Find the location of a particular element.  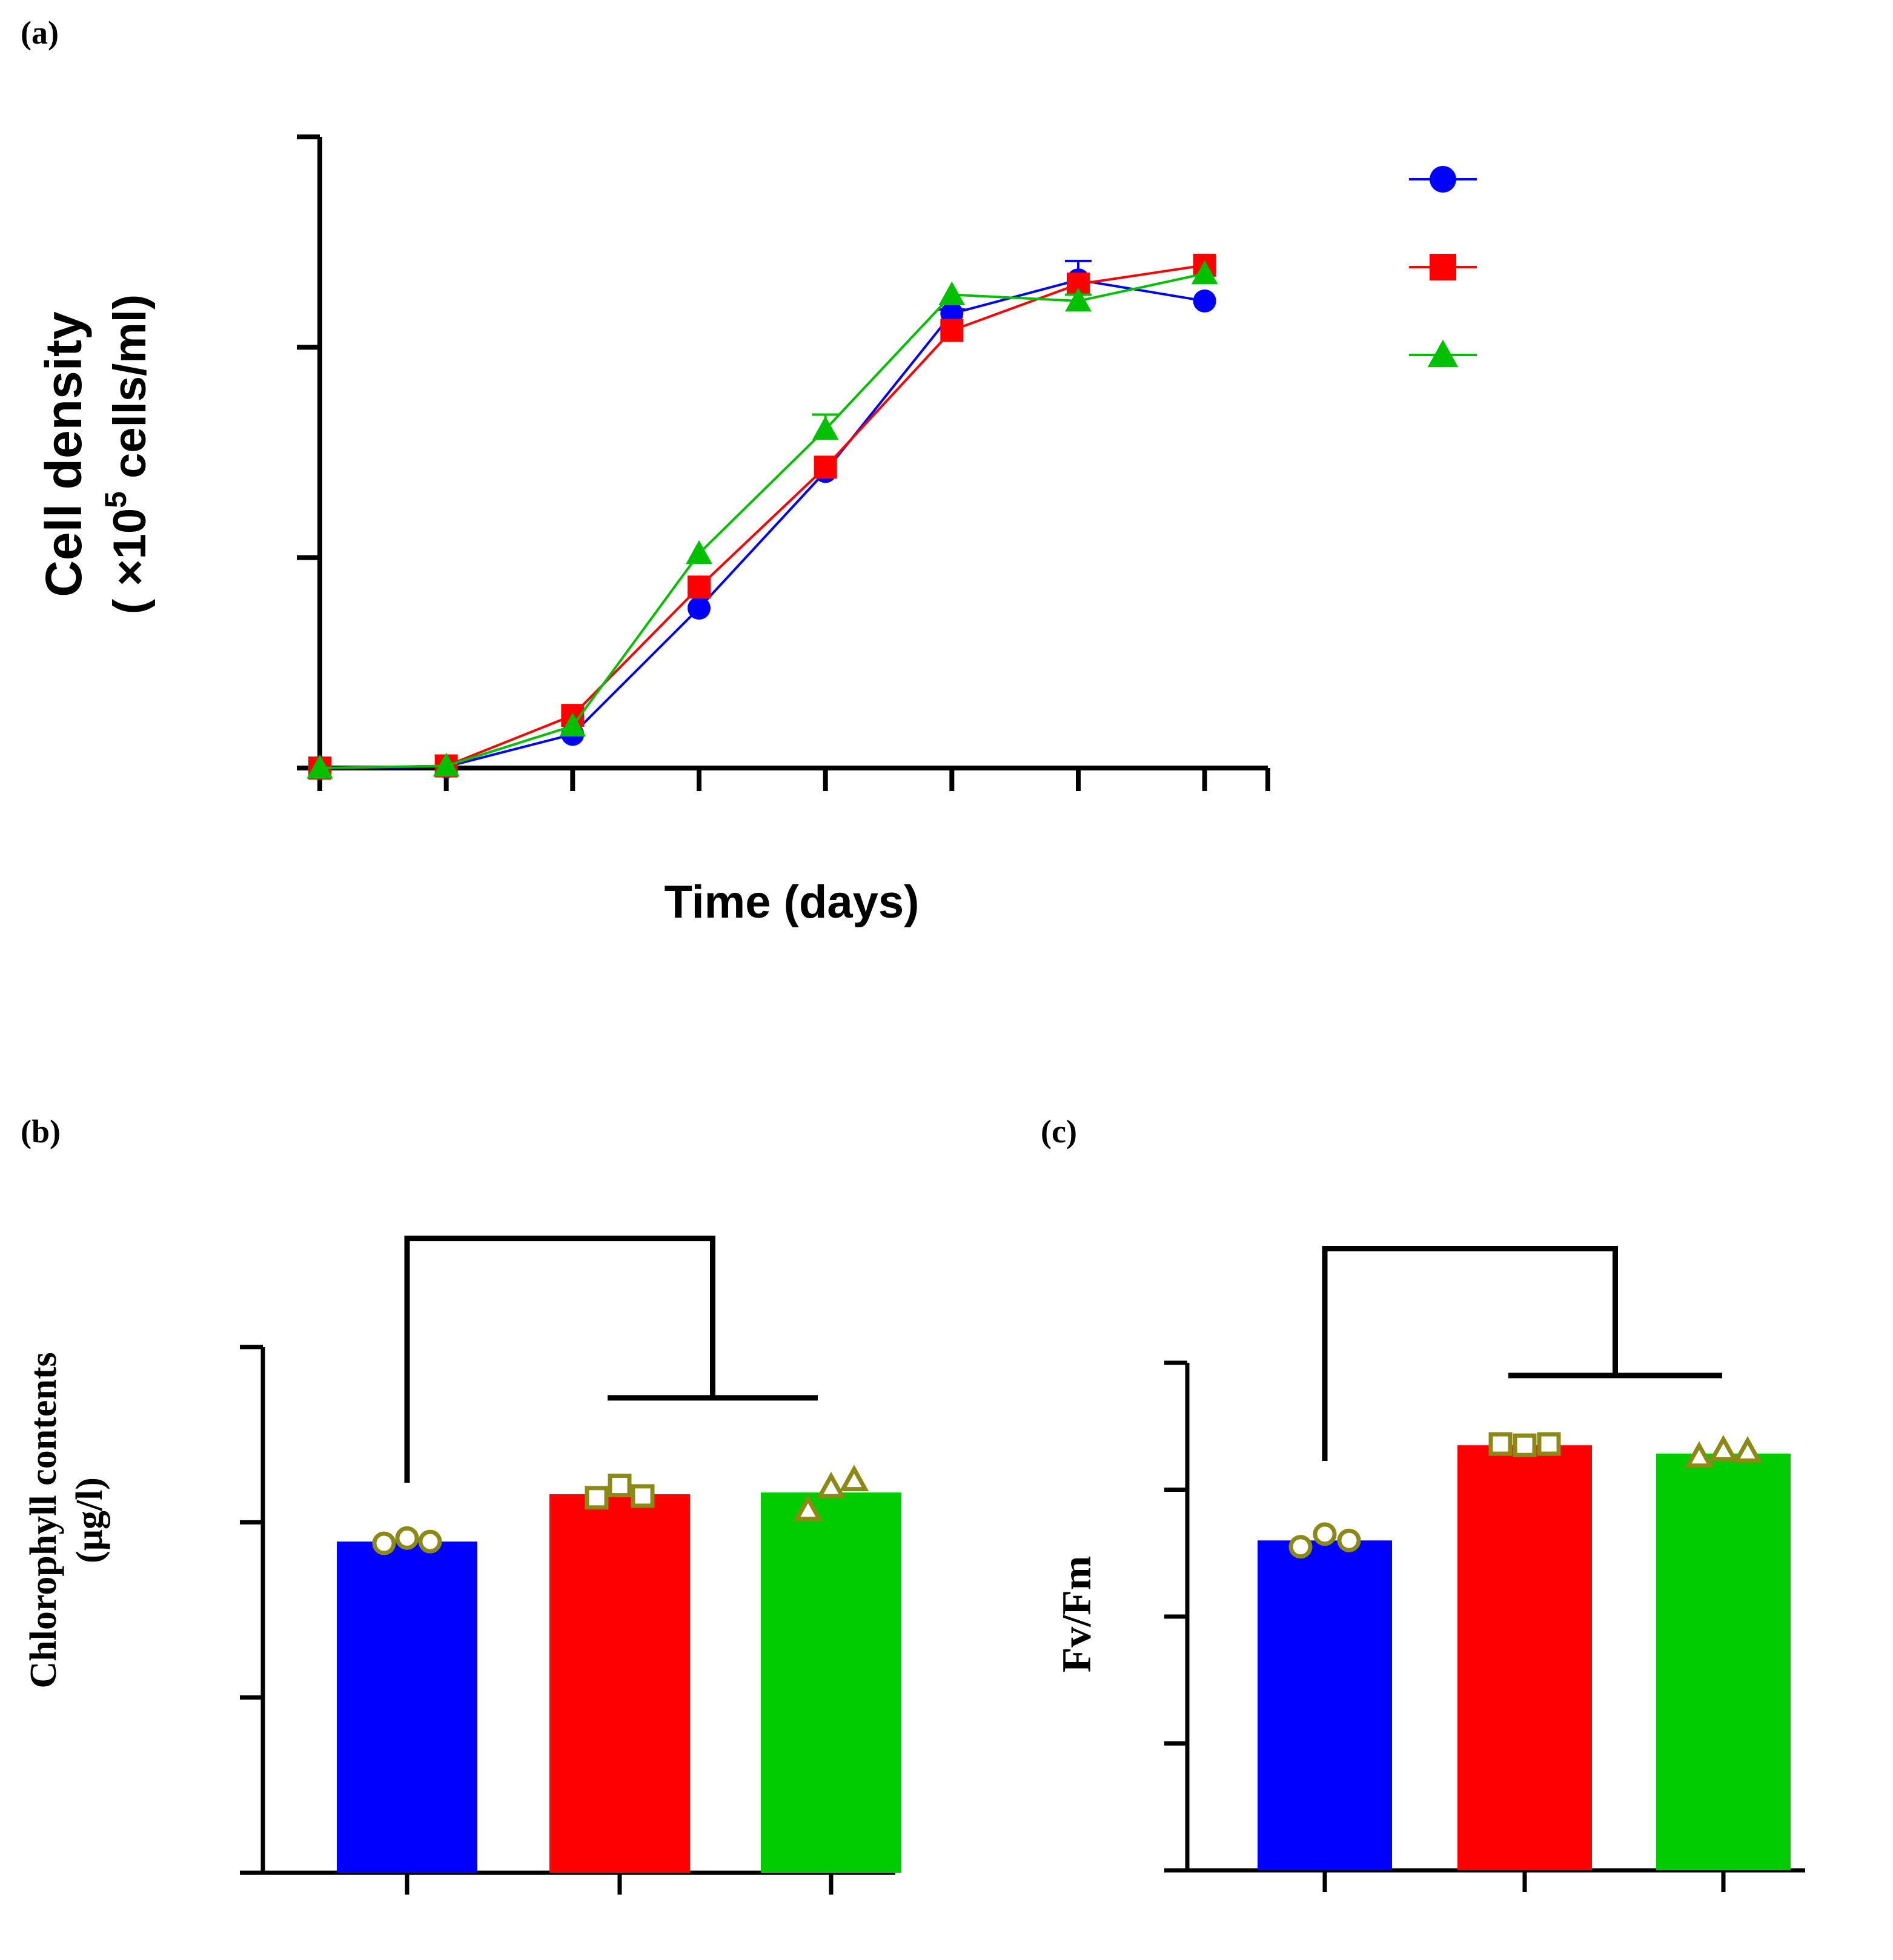

panel-label-b: (b) is located at coordinates (41, 1131).